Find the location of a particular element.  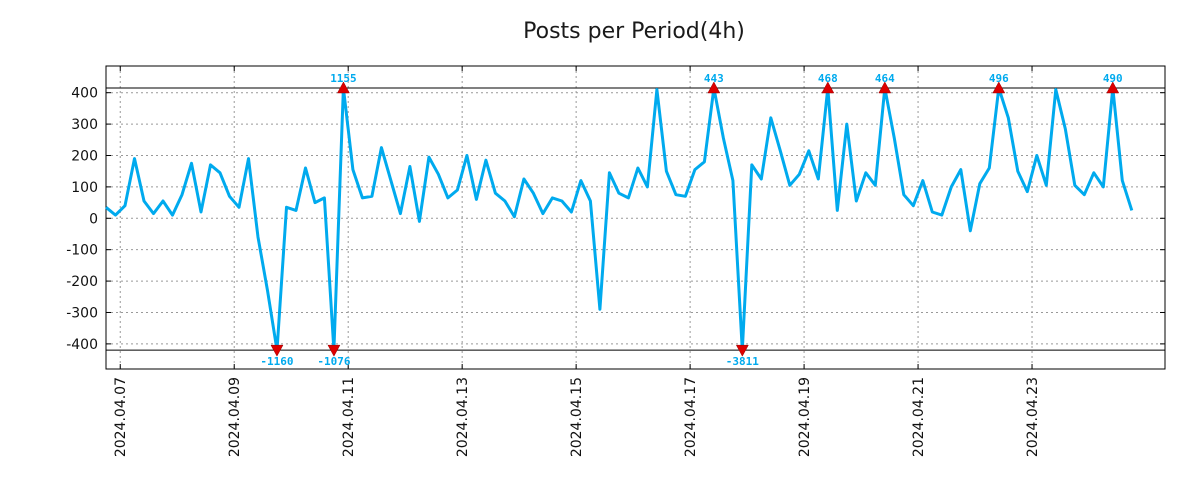

x-tick-label: 2024.04.13 is located at coordinates (463, 417).